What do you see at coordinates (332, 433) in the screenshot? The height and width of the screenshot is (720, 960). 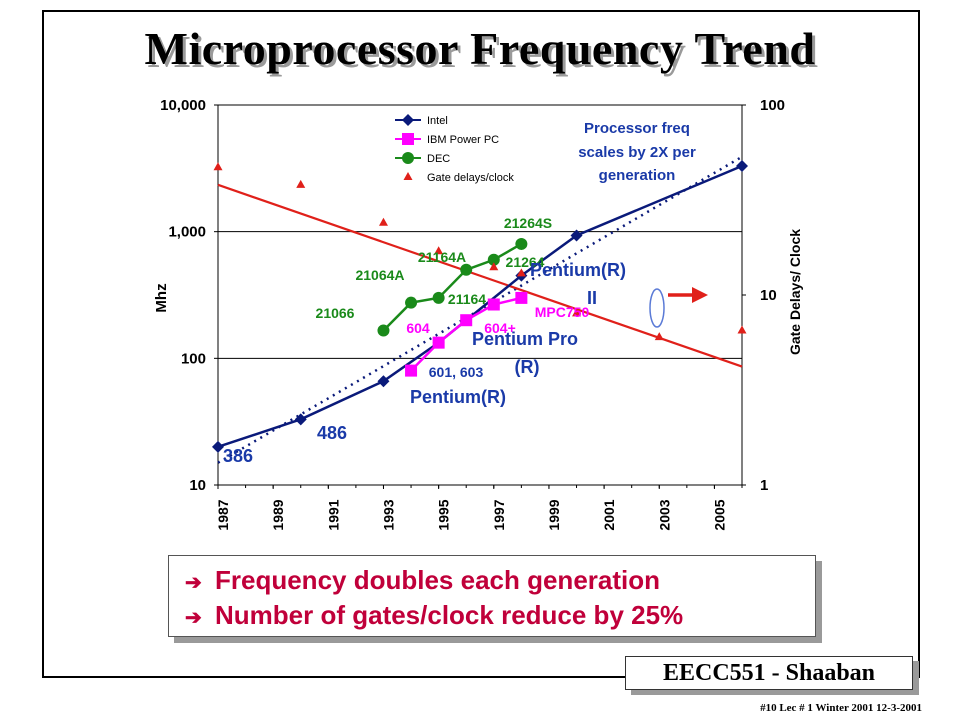 I see `annotation-label: 486` at bounding box center [332, 433].